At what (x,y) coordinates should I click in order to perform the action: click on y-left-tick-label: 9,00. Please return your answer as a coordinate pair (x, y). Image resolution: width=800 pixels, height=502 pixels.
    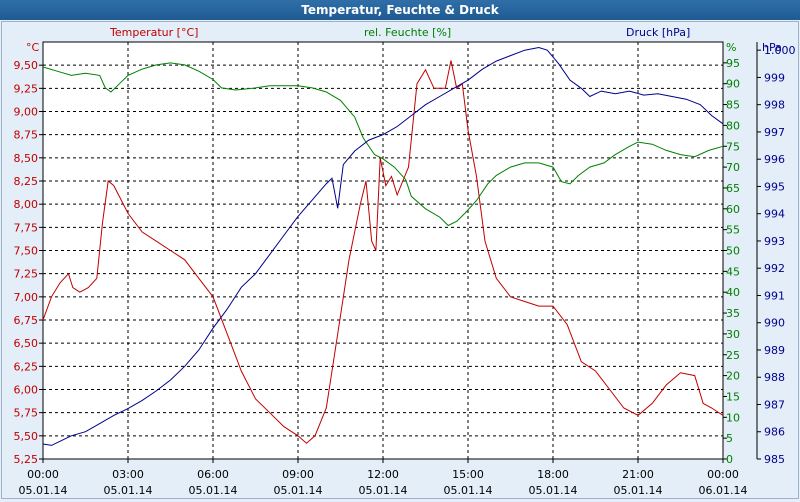
    Looking at the image, I should click on (26, 112).